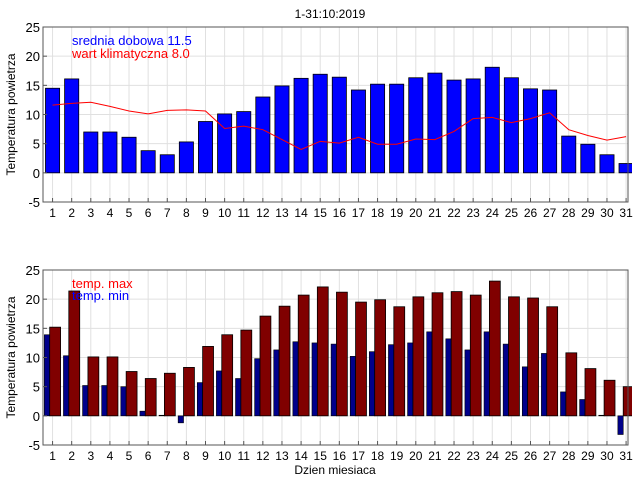 The height and width of the screenshot is (480, 640). Describe the element at coordinates (435, 213) in the screenshot. I see `x-tick-label: 21` at that location.